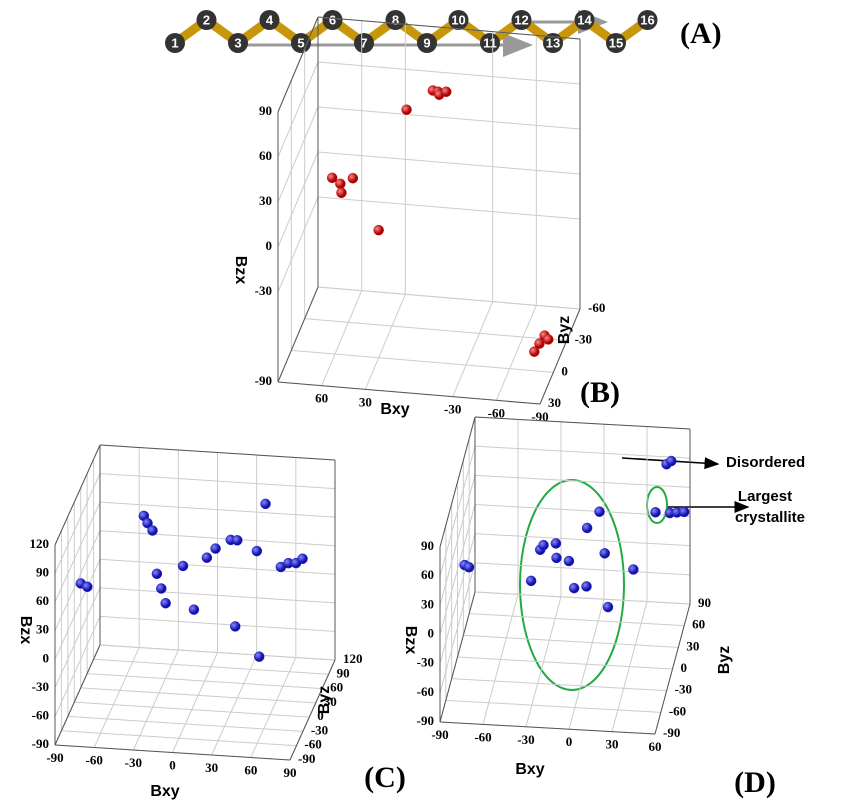 This screenshot has height=803, width=846. What do you see at coordinates (554, 402) in the screenshot?
I see `y-tick-label: 30` at bounding box center [554, 402].